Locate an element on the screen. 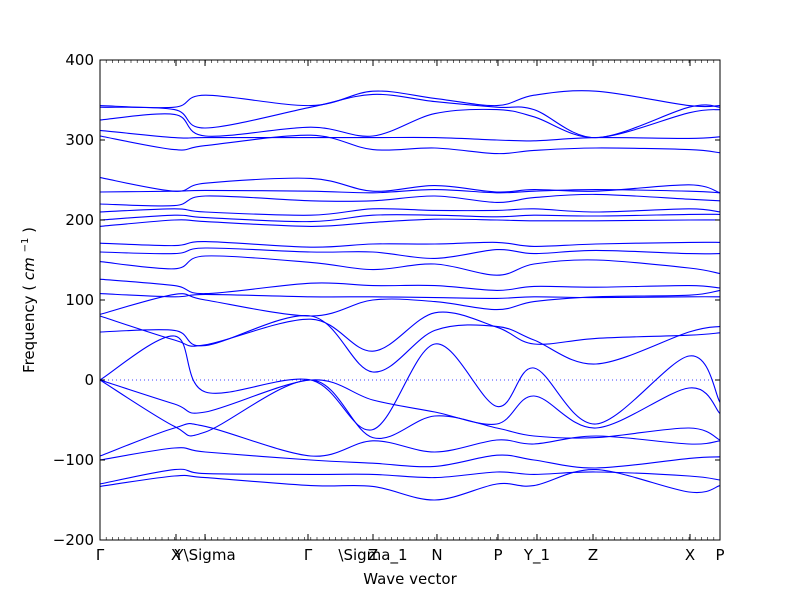 This screenshot has height=600, width=800. y-tick-label: −100 is located at coordinates (73, 460).